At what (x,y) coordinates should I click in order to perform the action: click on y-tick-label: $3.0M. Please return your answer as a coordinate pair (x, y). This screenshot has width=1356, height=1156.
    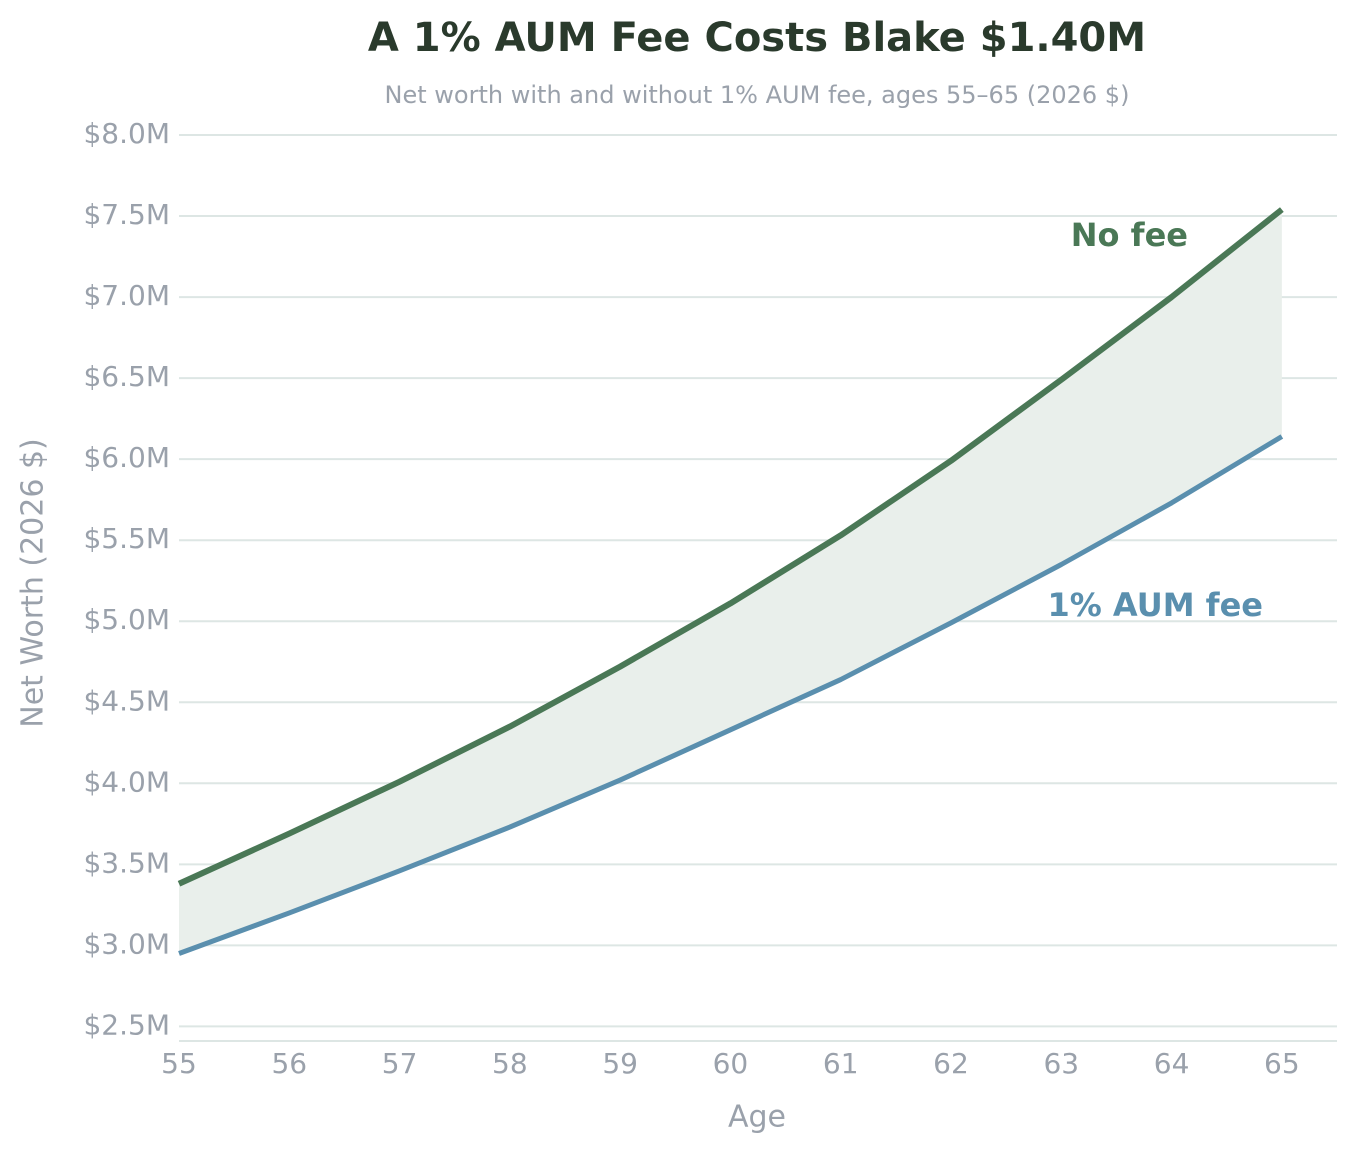
    Looking at the image, I should click on (126, 943).